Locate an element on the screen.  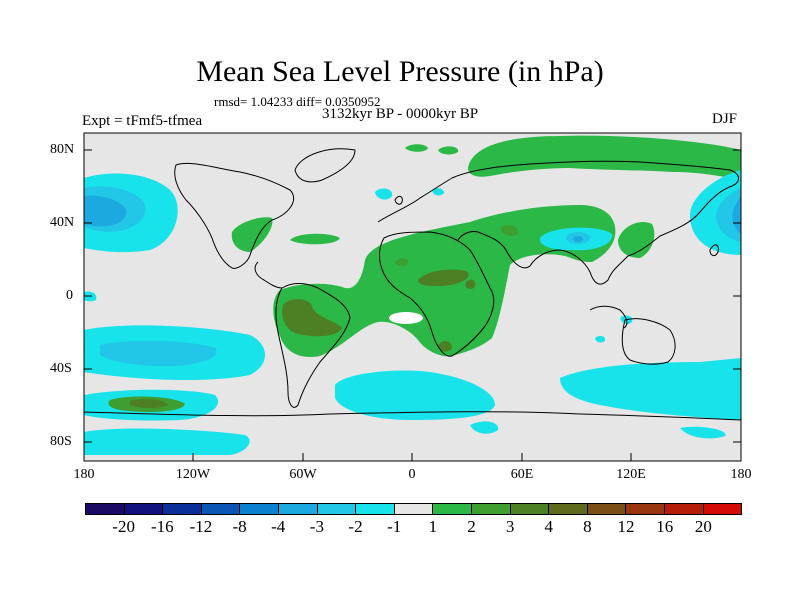
lat-label: 80N is located at coordinates (62, 149).